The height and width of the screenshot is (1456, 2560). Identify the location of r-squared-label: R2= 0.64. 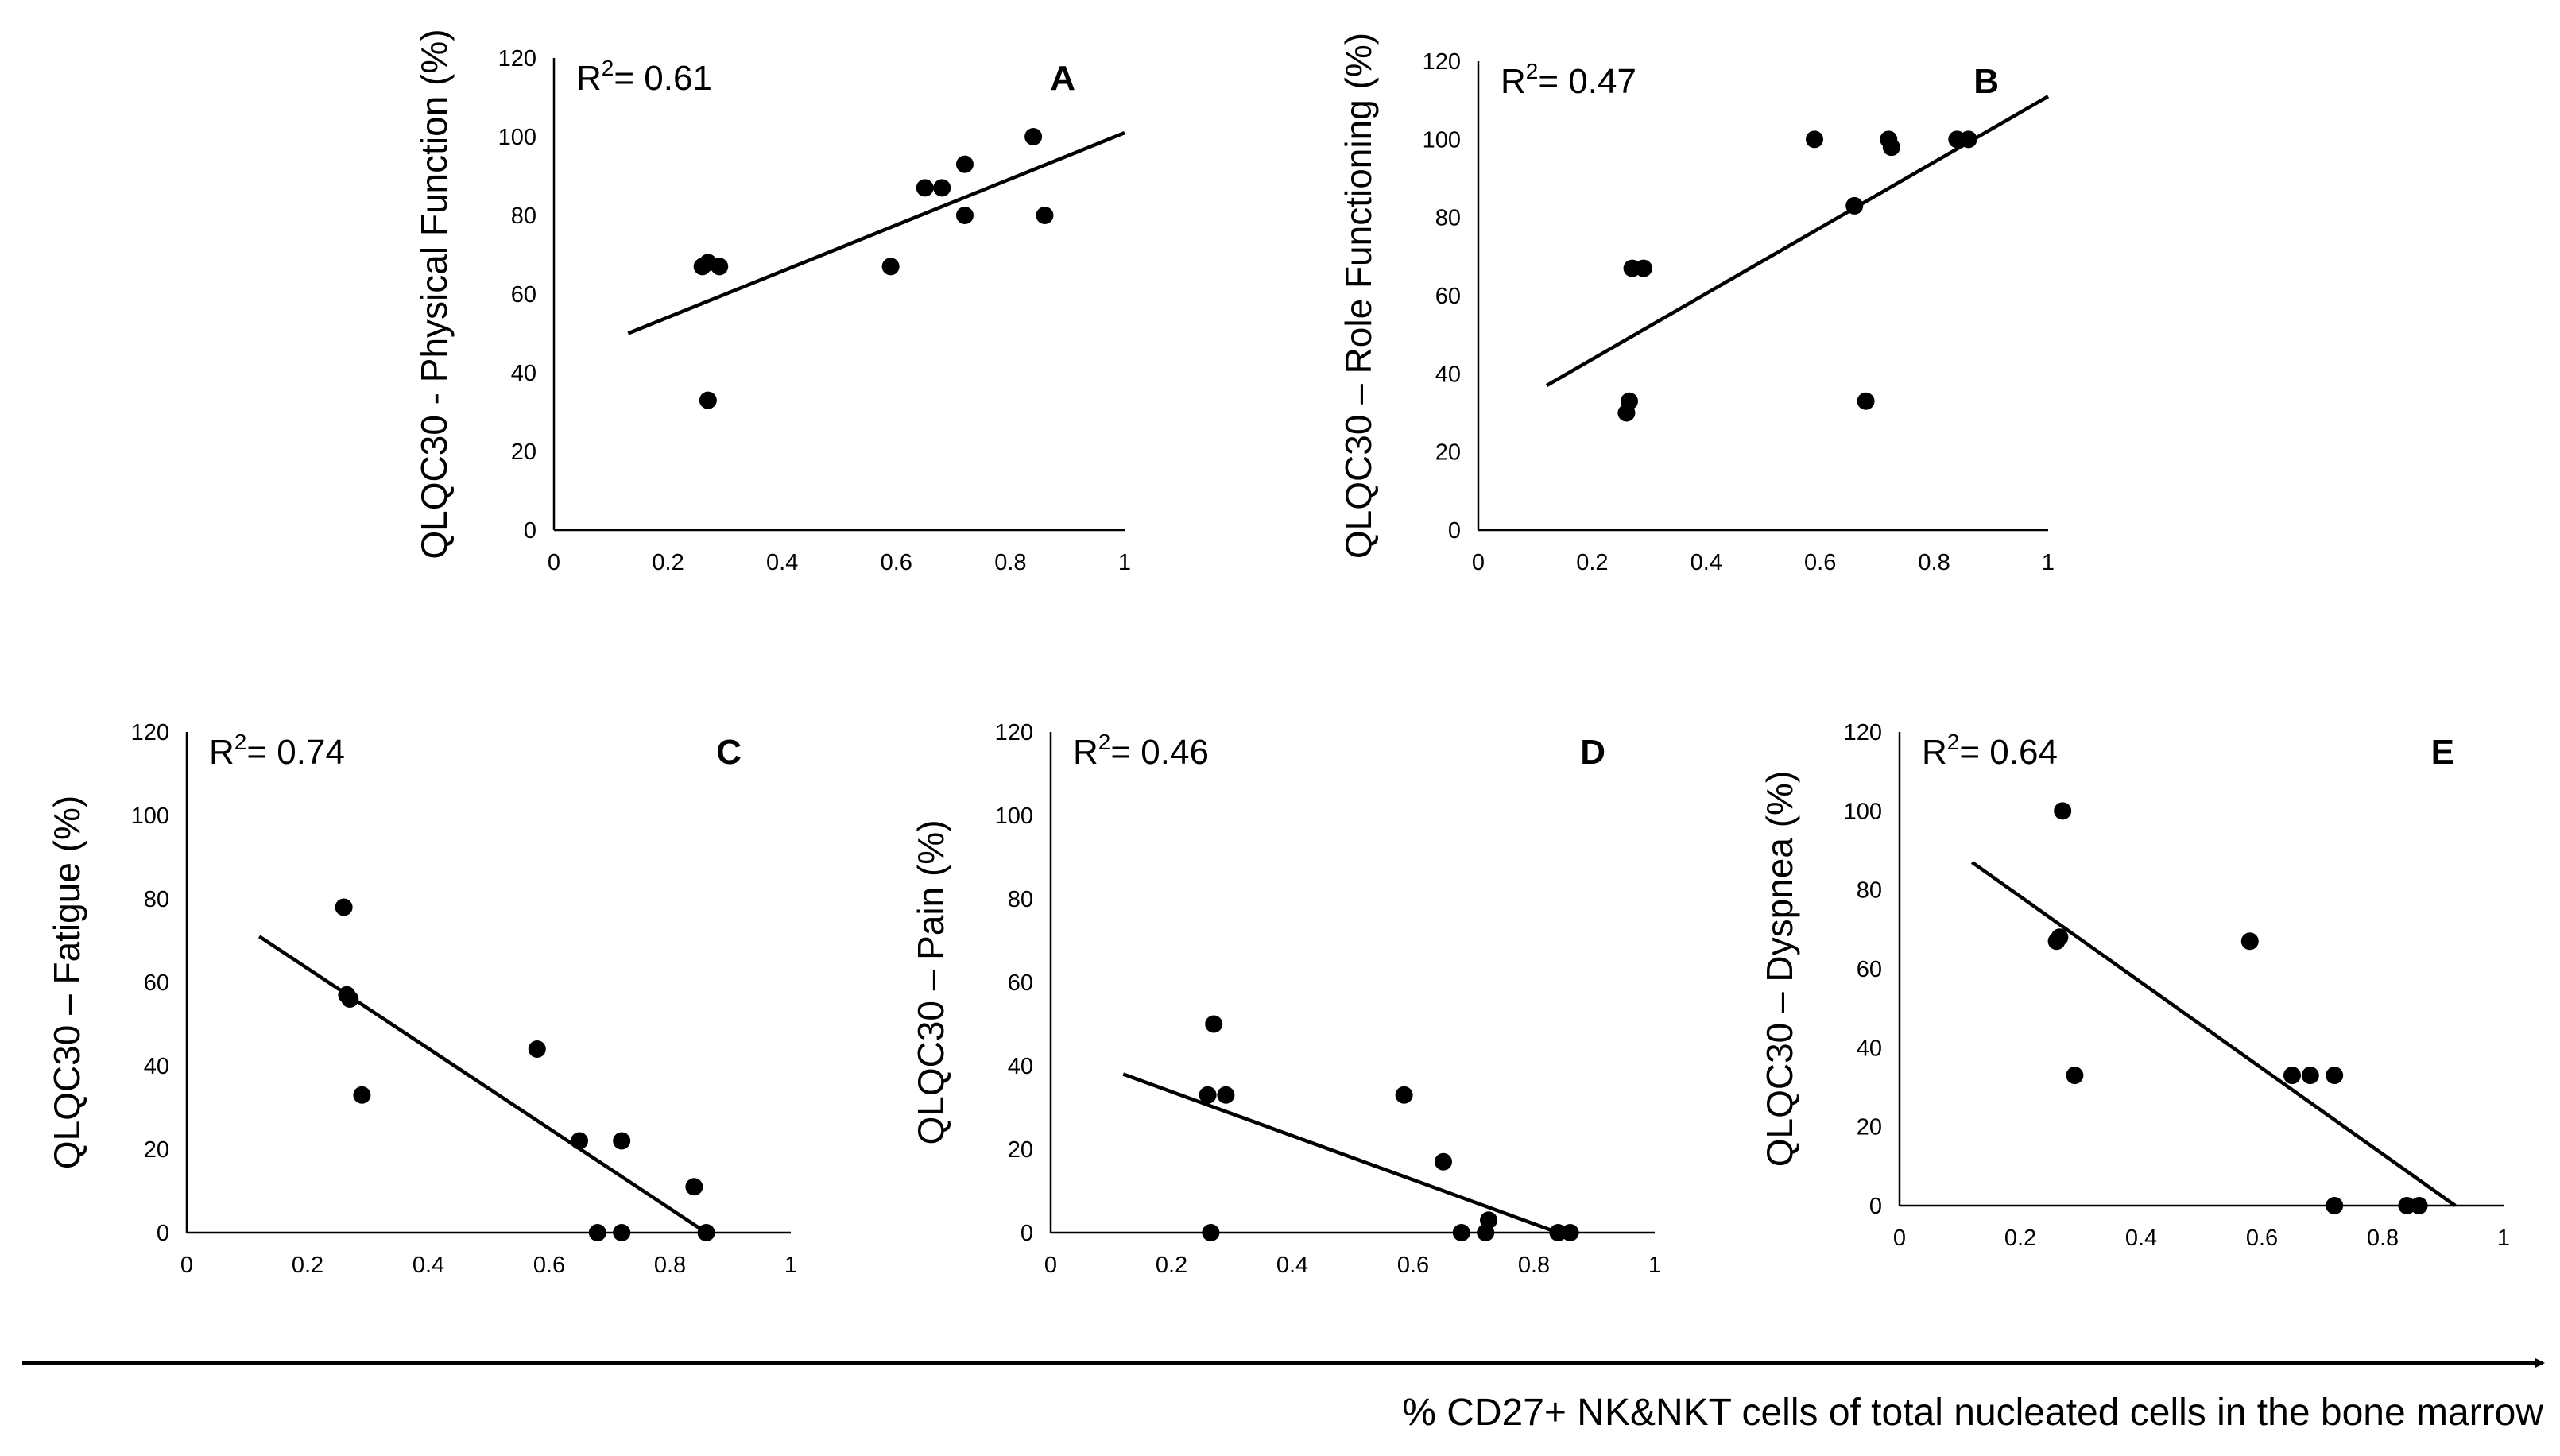
(1990, 751).